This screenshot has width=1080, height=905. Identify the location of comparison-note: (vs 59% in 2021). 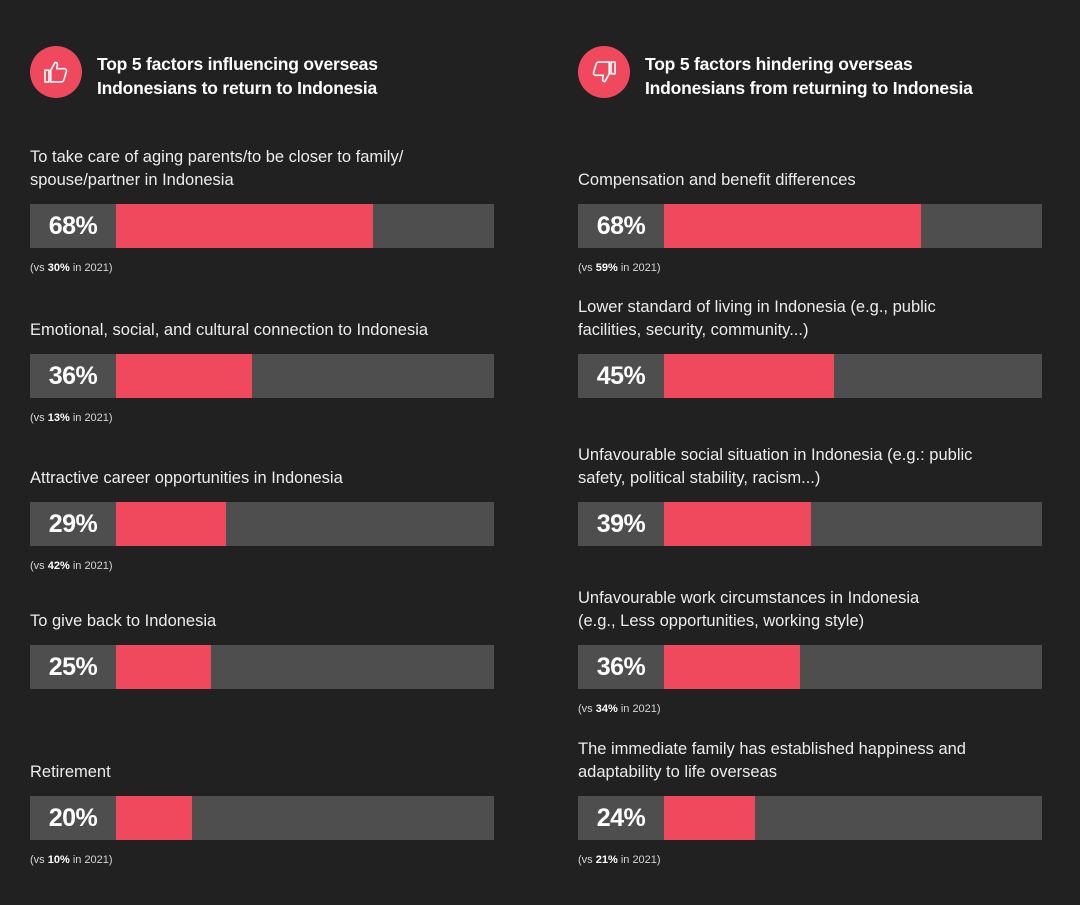
(619, 268).